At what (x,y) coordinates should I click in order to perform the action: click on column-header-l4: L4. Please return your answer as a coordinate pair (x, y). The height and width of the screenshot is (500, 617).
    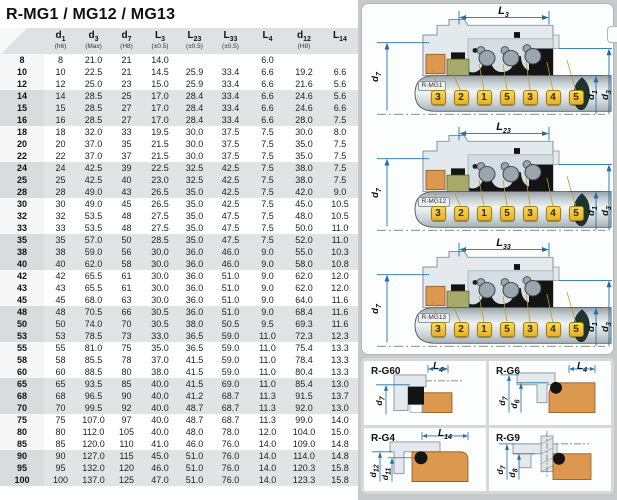
    Looking at the image, I should click on (267, 41).